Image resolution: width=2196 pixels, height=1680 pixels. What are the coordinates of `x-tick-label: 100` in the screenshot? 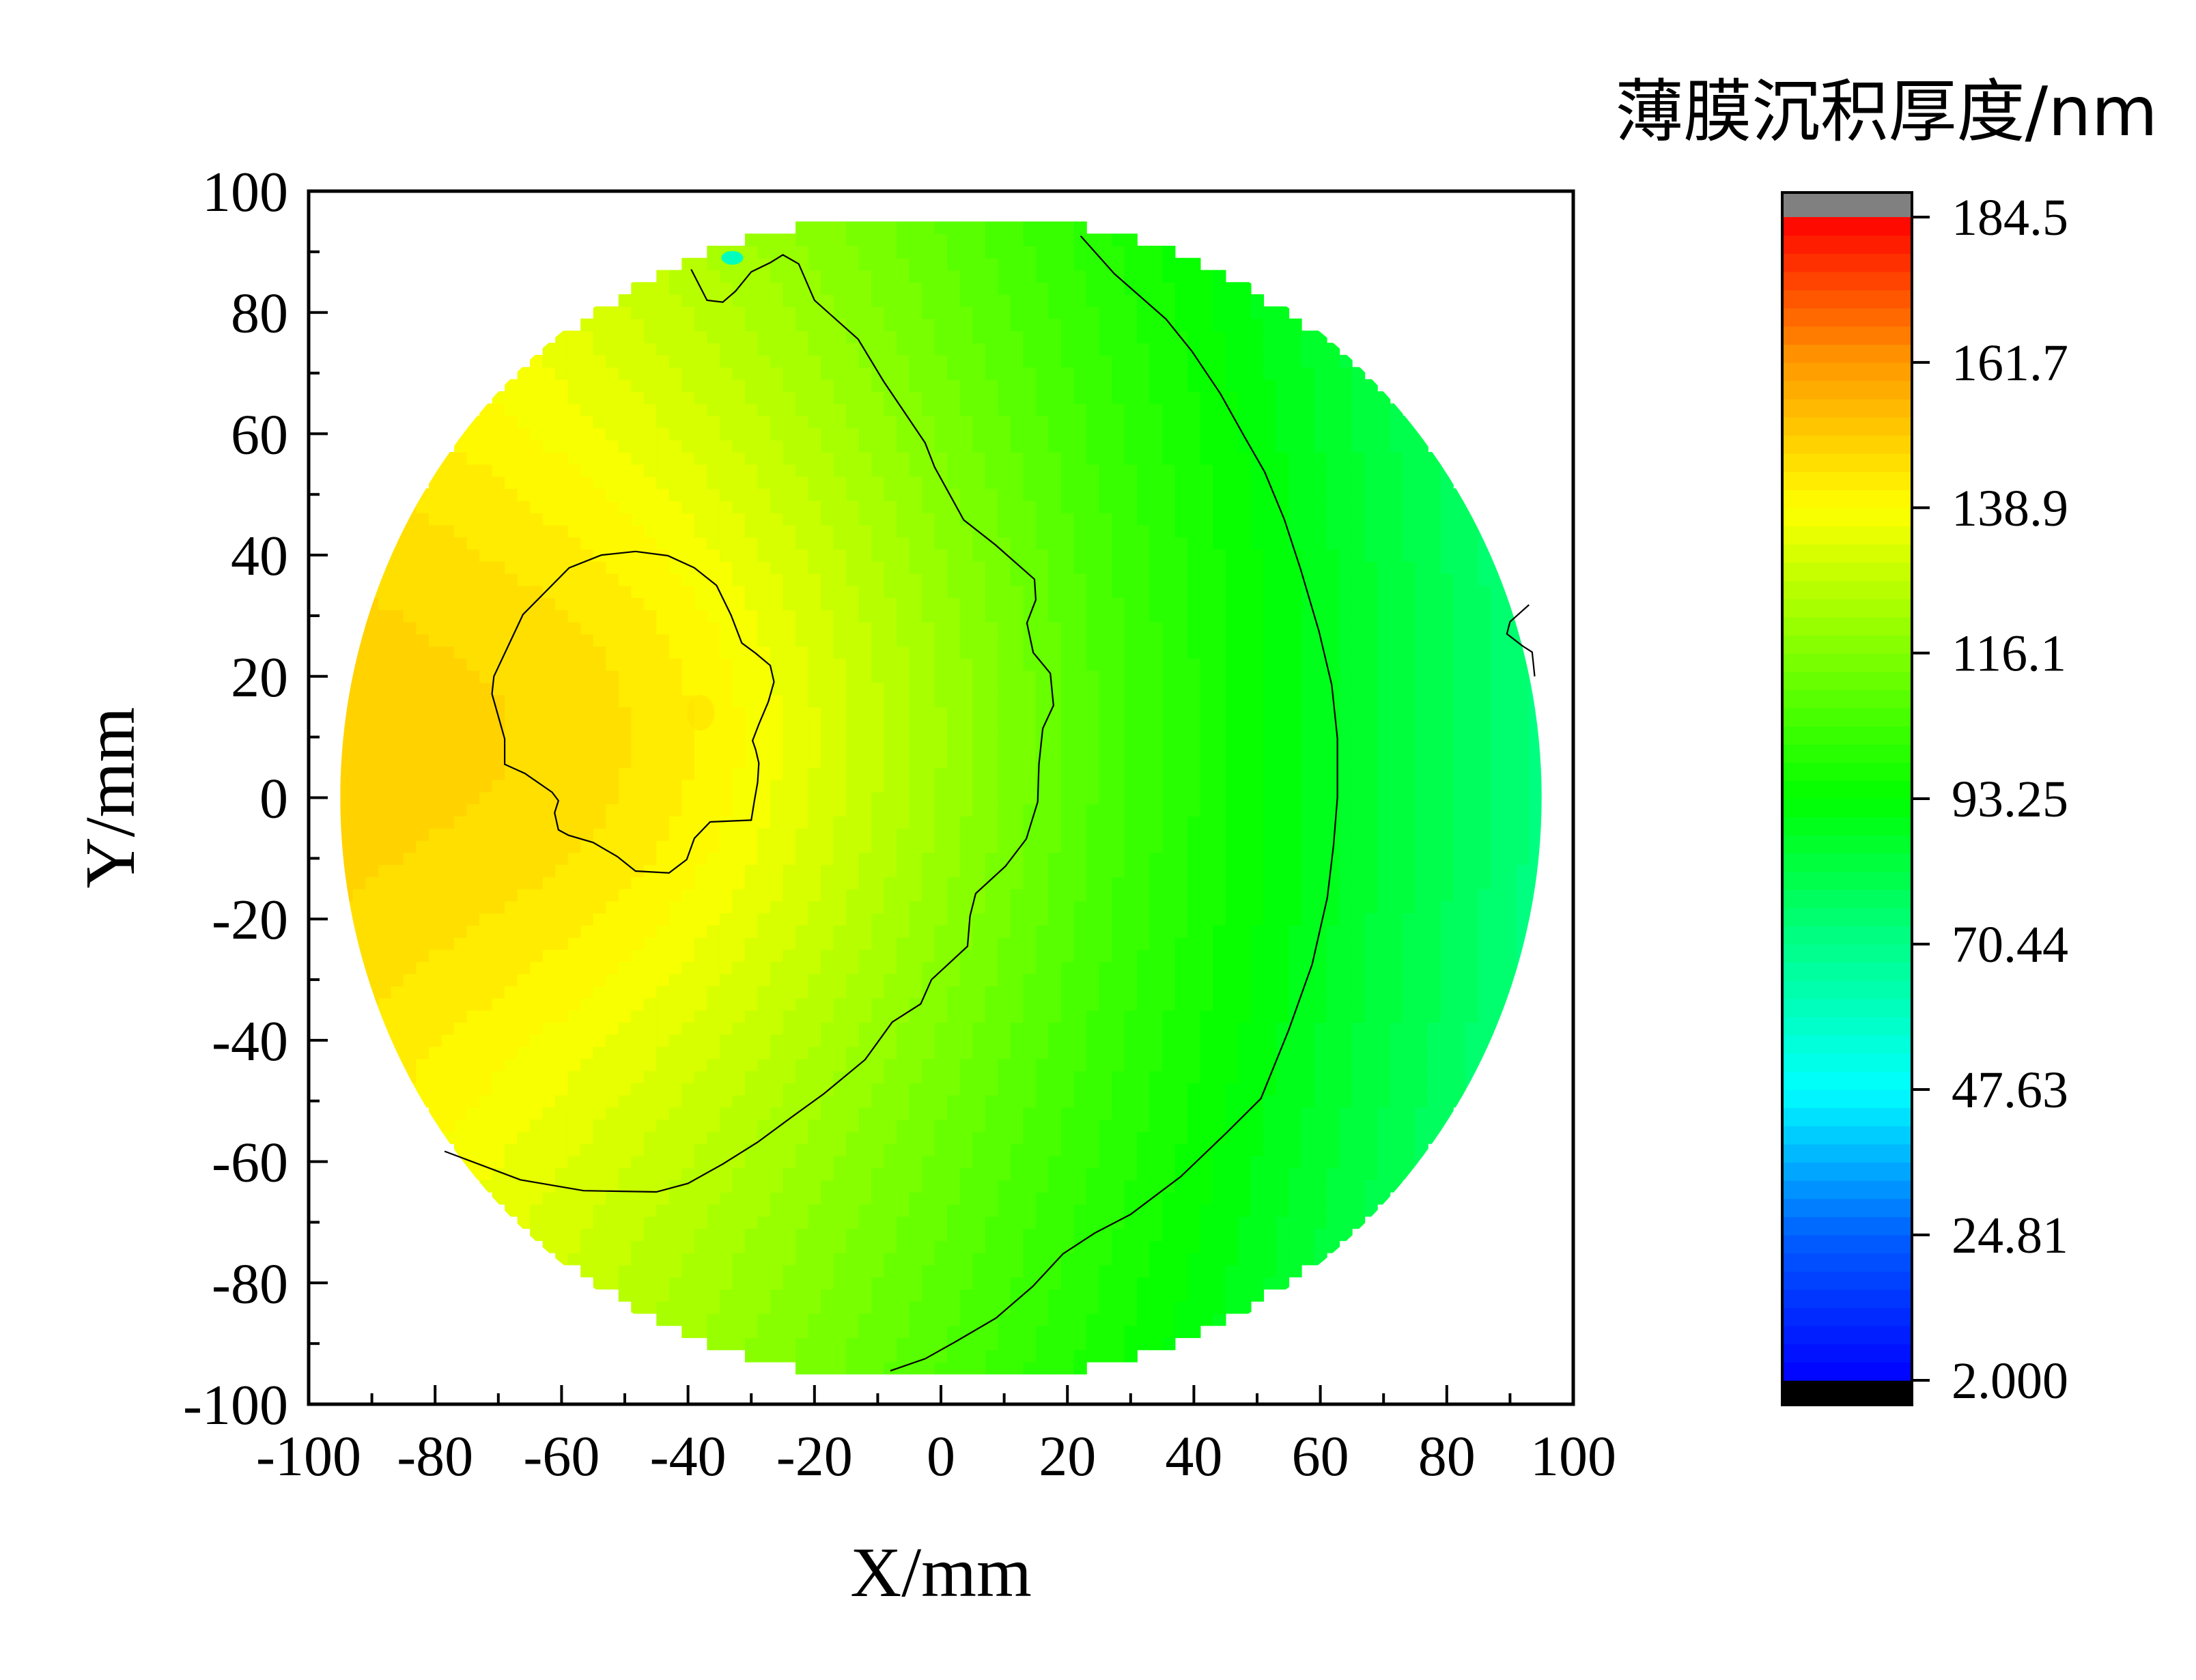 It's located at (1573, 1456).